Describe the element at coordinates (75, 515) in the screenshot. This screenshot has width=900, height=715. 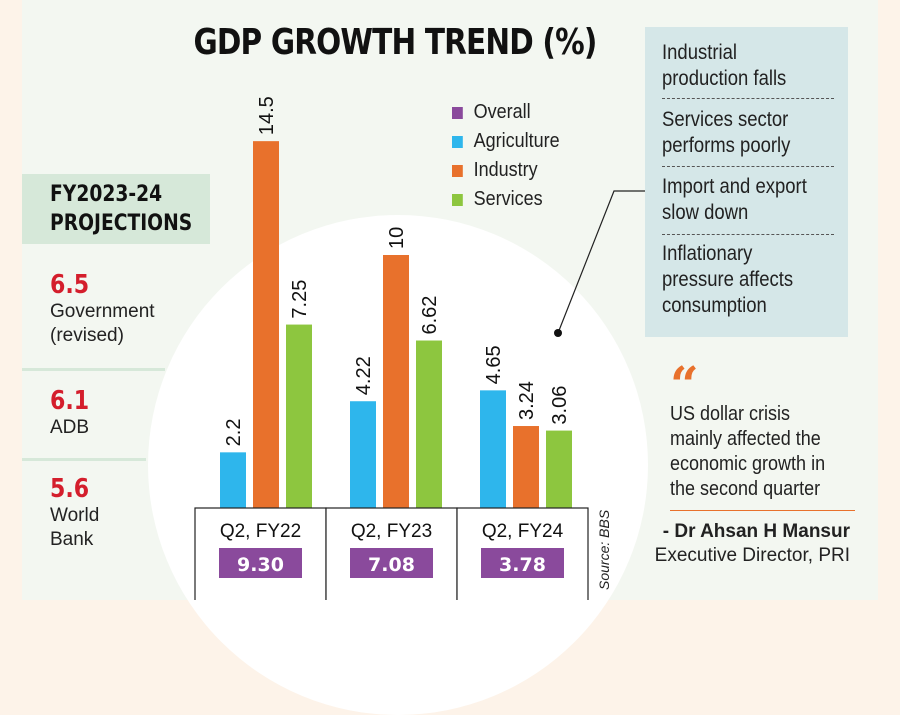
I see `projection-label: World` at that location.